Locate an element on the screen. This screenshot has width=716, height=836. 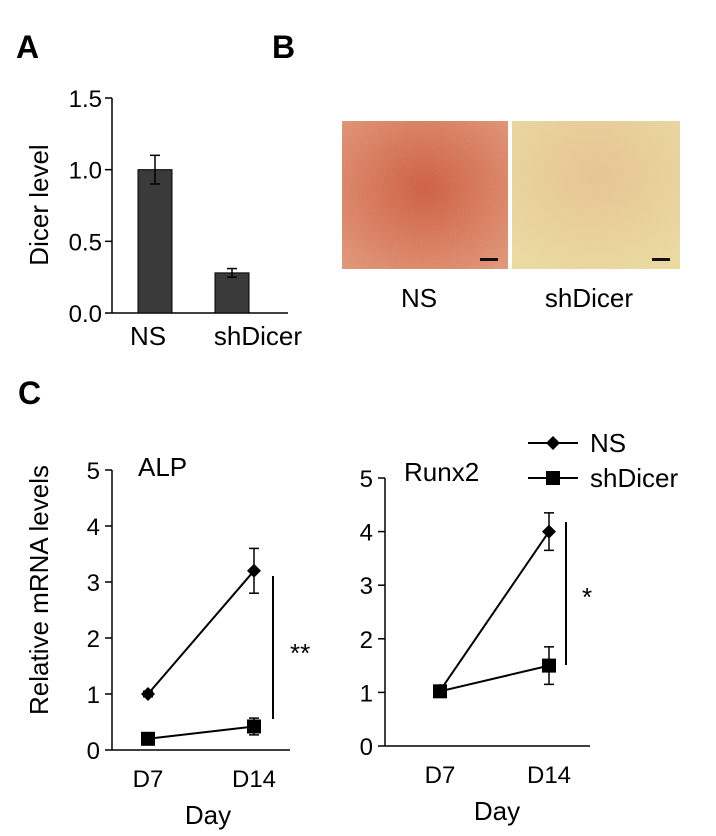
alp-title: ALP is located at coordinates (162, 467).